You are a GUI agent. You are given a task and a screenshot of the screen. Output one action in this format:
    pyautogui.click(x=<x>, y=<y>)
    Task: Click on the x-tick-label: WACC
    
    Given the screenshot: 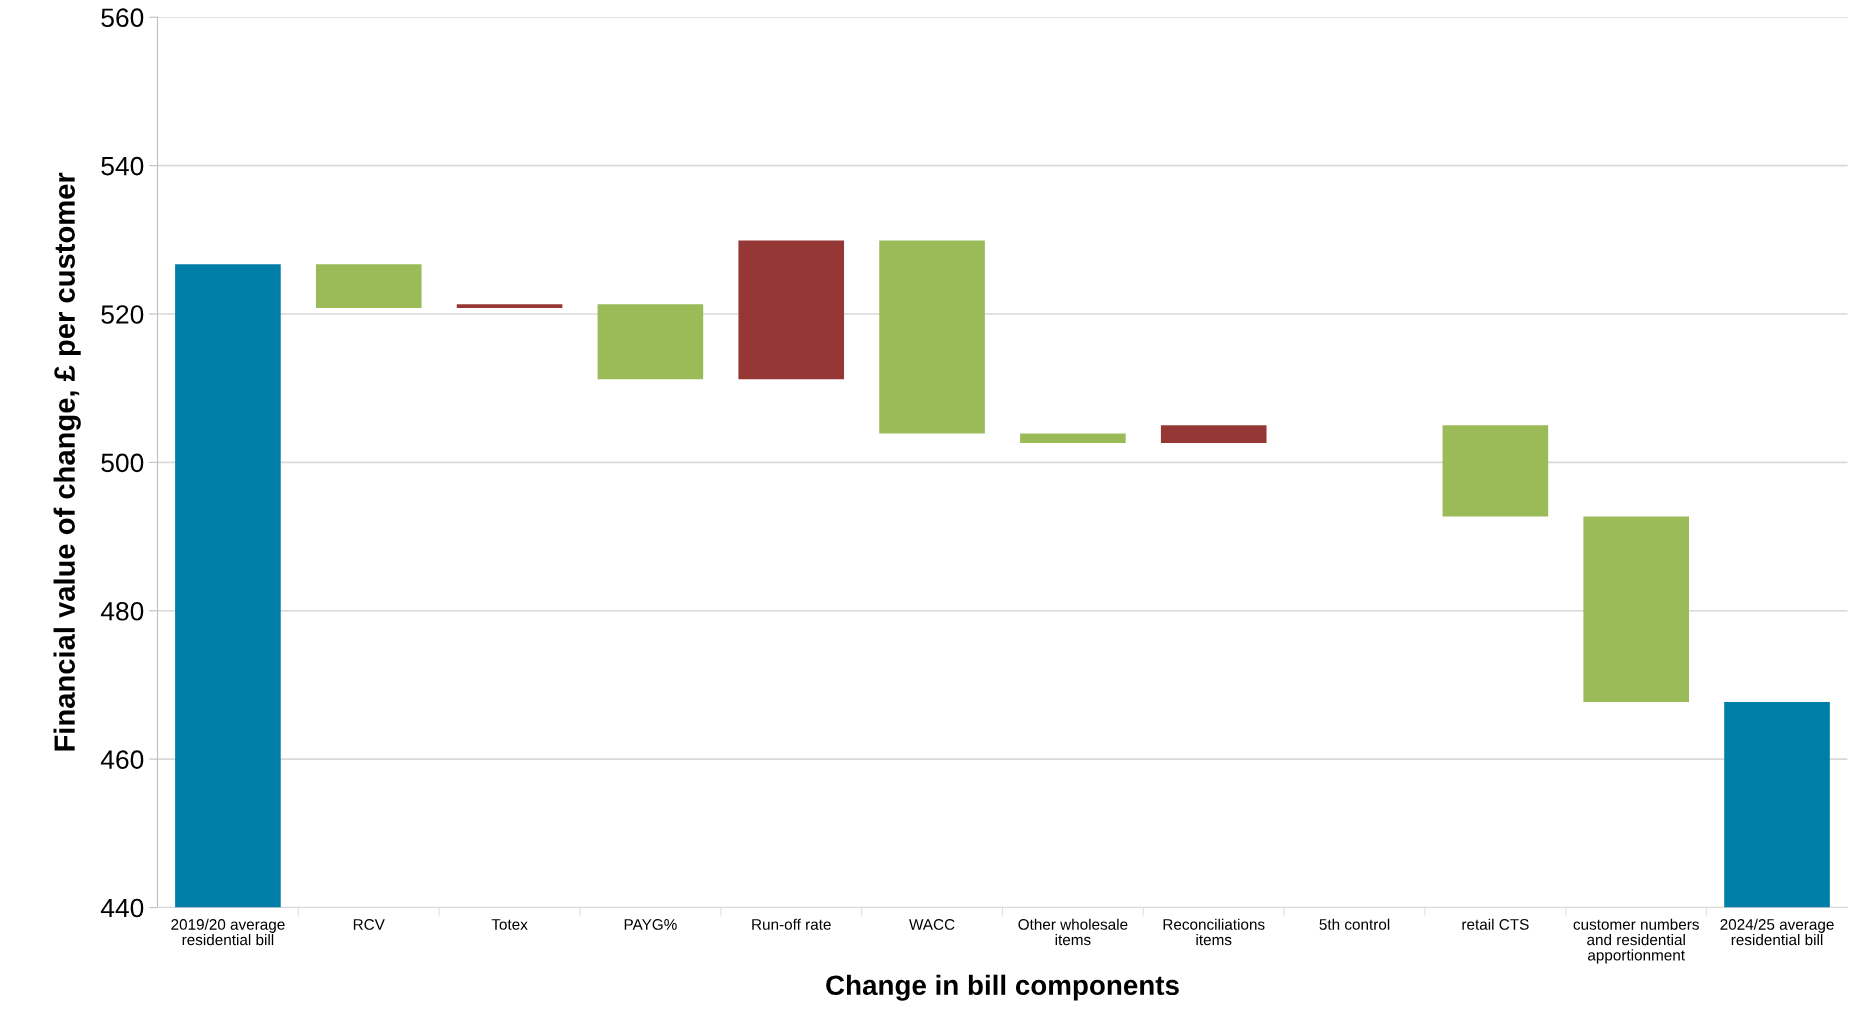 What is the action you would take?
    pyautogui.click(x=932, y=924)
    